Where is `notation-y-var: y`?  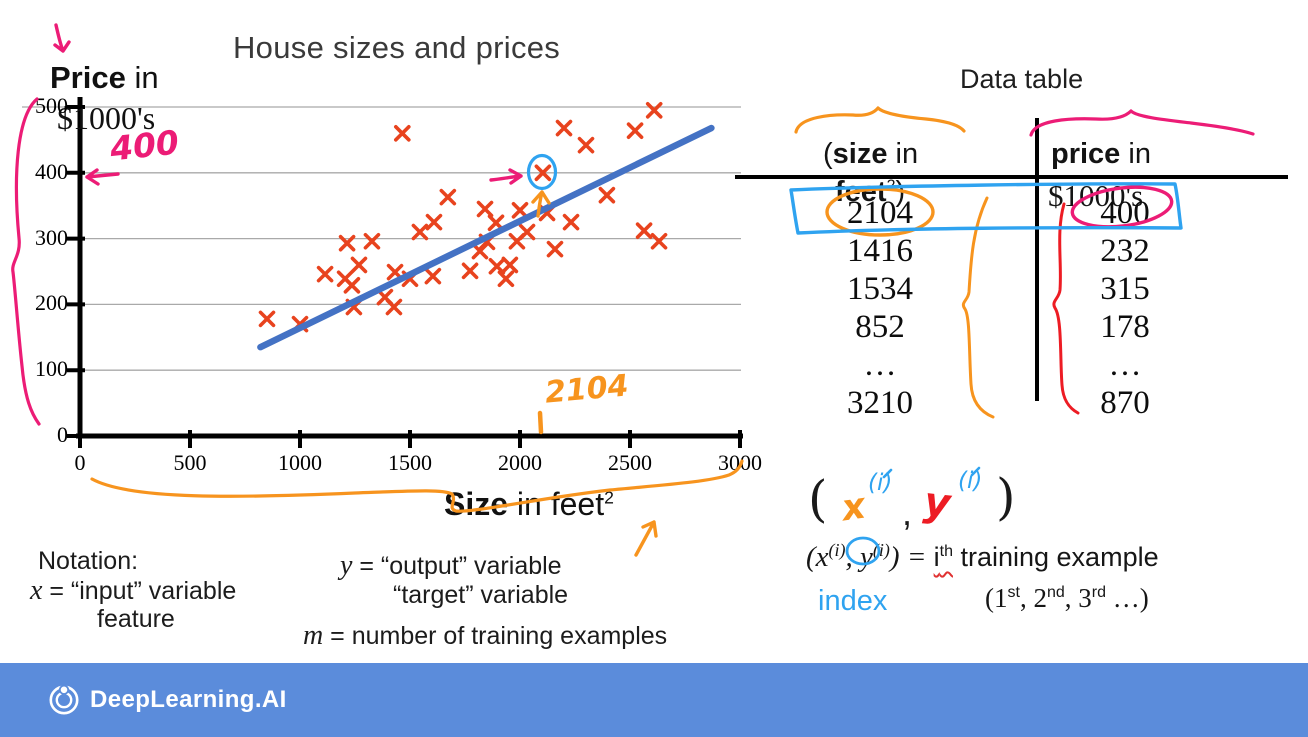 notation-y-var: y is located at coordinates (346, 565).